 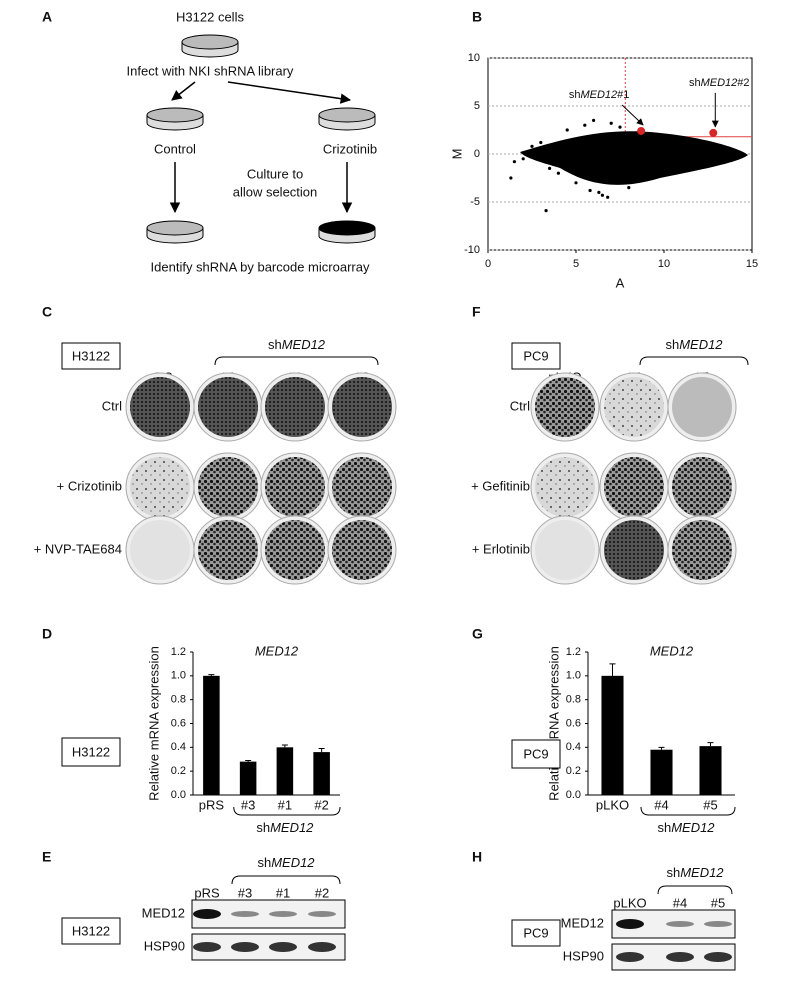 What do you see at coordinates (623, 95) in the screenshot?
I see `label-part: #1` at bounding box center [623, 95].